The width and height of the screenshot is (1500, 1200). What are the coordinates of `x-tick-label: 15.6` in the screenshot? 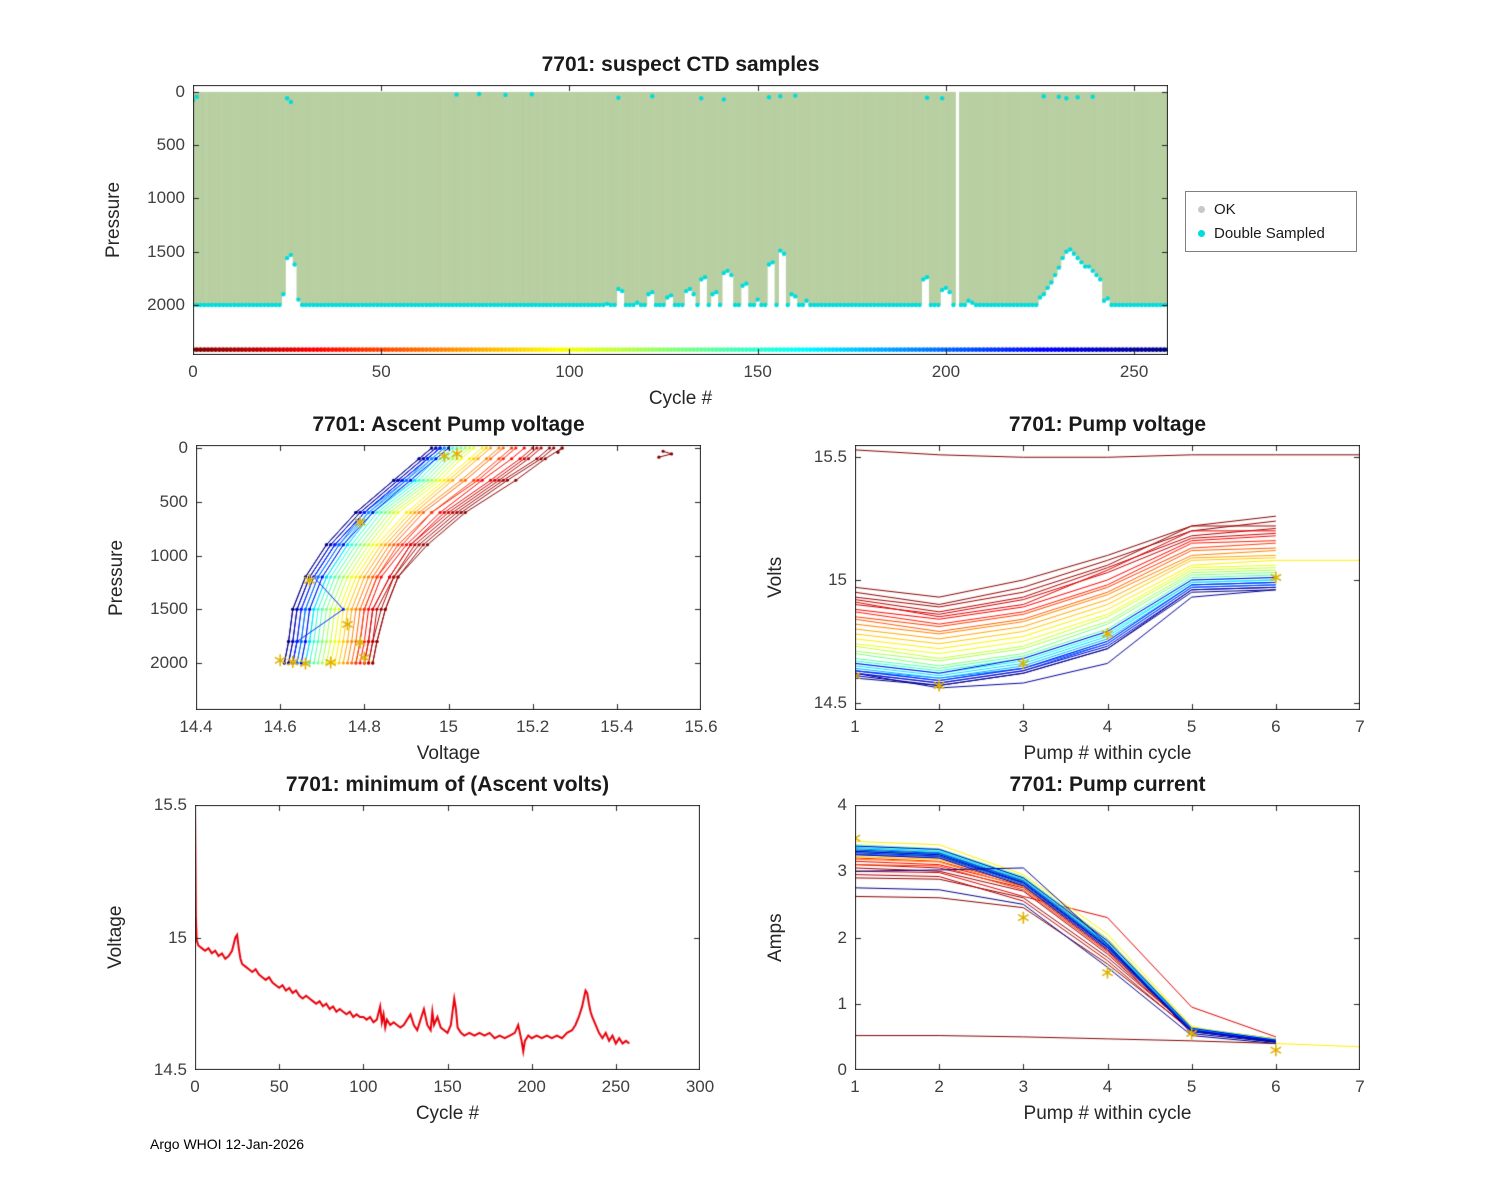 It's located at (701, 726).